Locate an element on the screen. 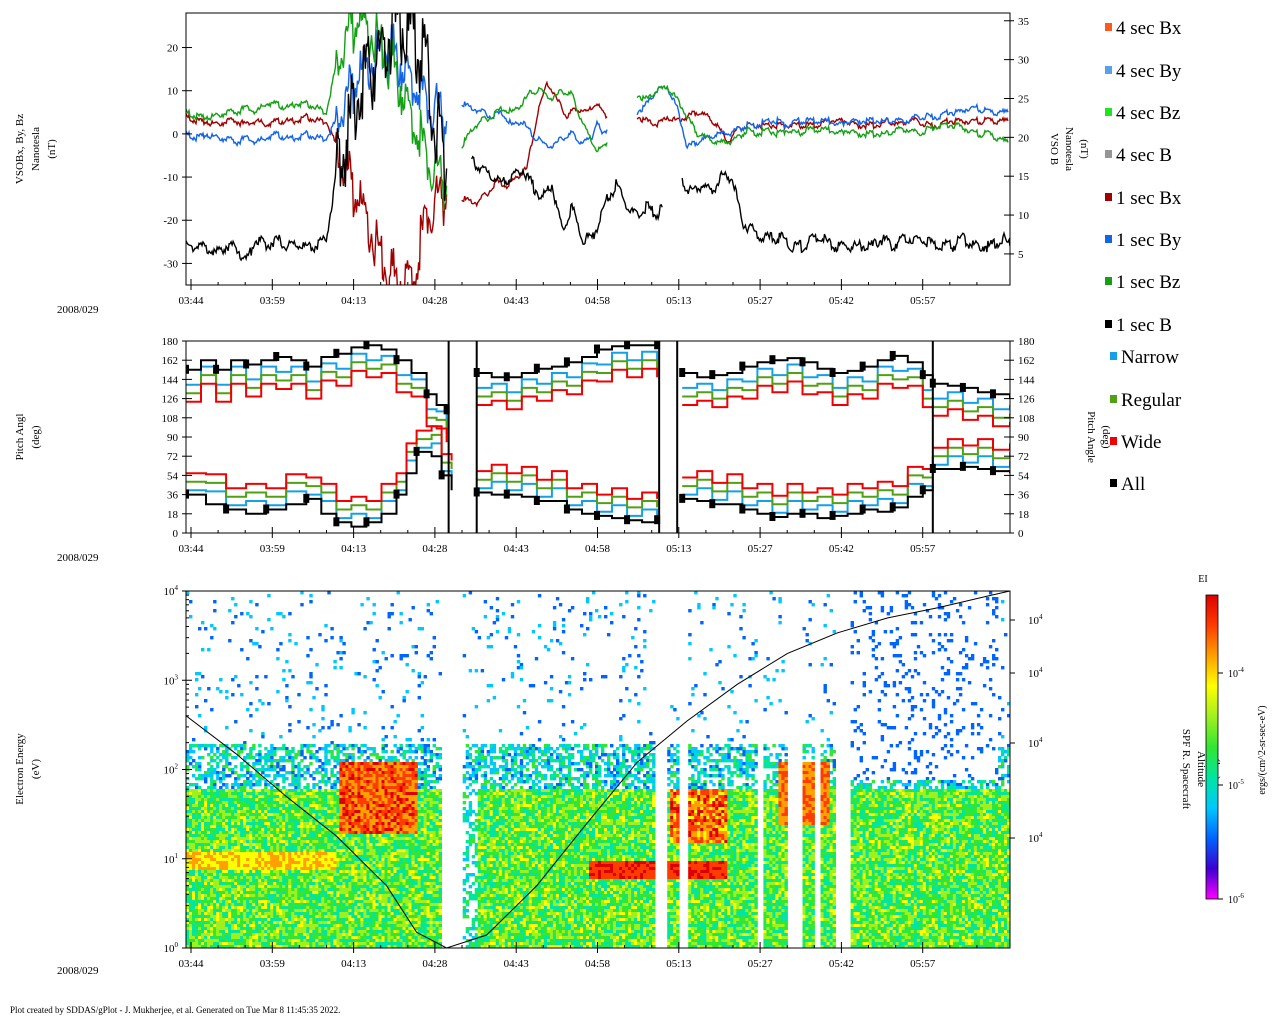 The image size is (1280, 1024). magnetic-field-ytick-label-right: 5 is located at coordinates (1021, 255).